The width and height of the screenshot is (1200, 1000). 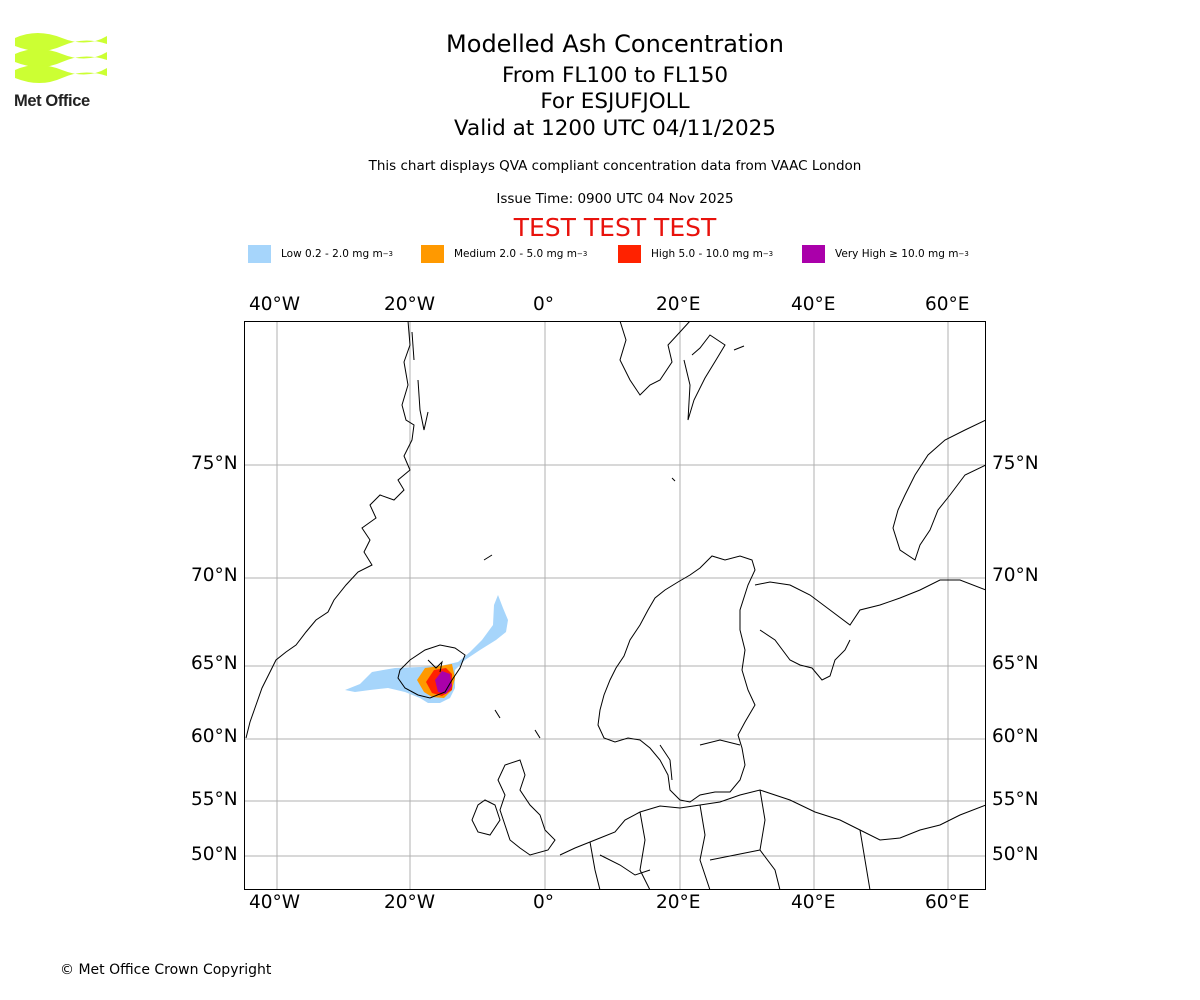 I want to click on lat-label-left-75n: 75°N, so click(x=214, y=463).